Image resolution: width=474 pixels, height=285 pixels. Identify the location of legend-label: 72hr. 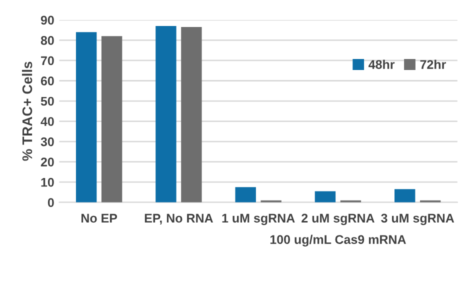
(433, 64).